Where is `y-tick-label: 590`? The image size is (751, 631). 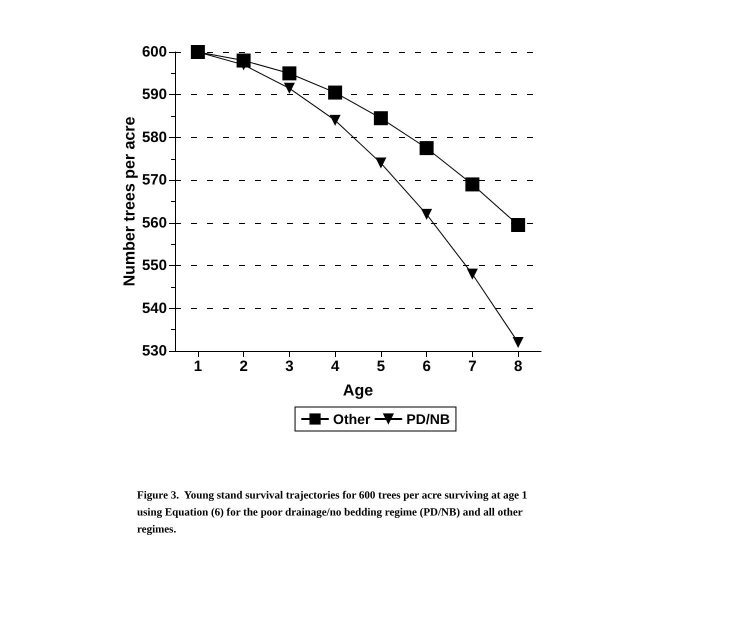
y-tick-label: 590 is located at coordinates (154, 95).